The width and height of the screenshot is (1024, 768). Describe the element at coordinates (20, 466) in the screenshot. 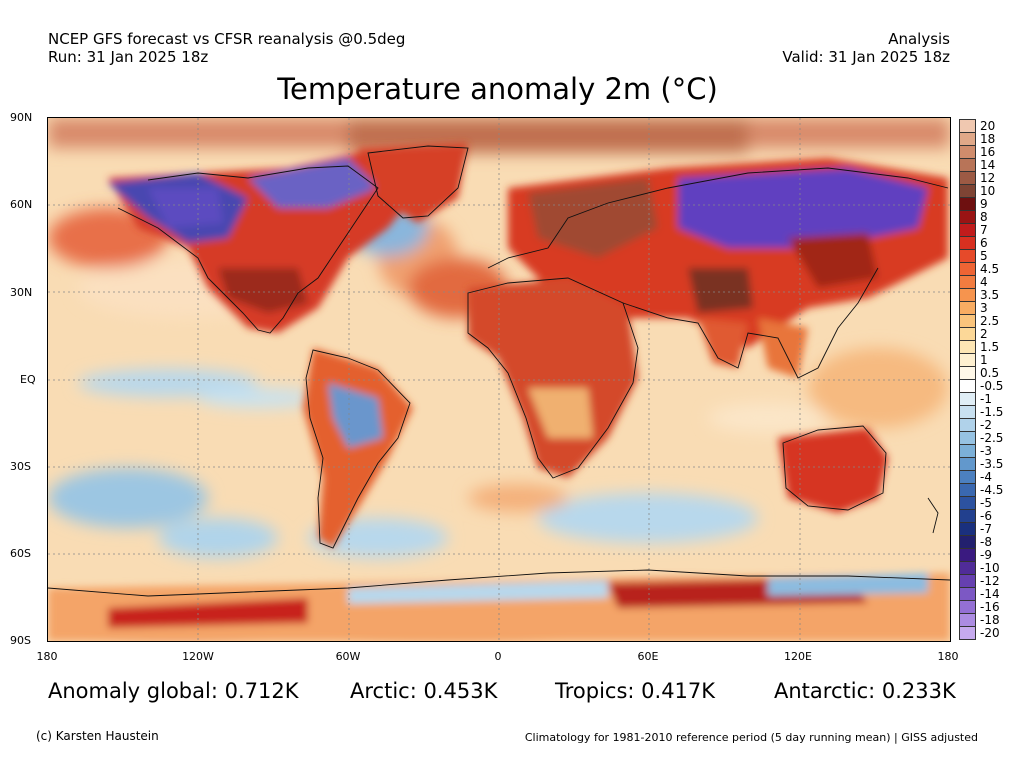

I see `lat-label-30s: 30S` at that location.